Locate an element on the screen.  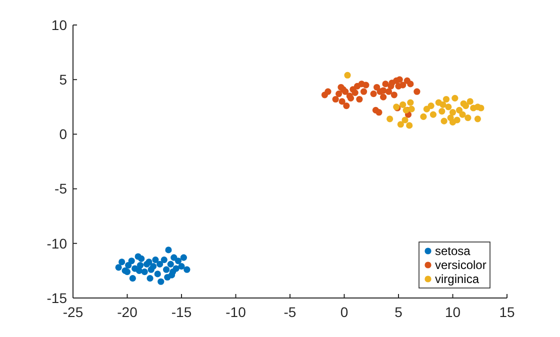
legend-label: versicolor is located at coordinates (460, 265).